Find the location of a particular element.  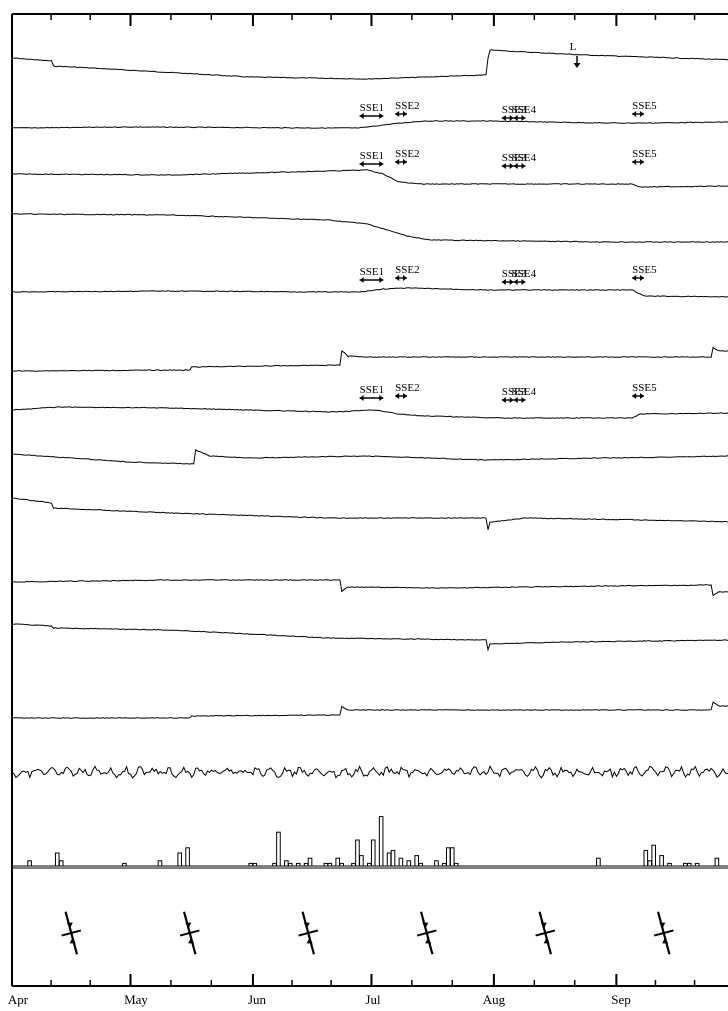

month-label-apr: Apr is located at coordinates (18, 999).